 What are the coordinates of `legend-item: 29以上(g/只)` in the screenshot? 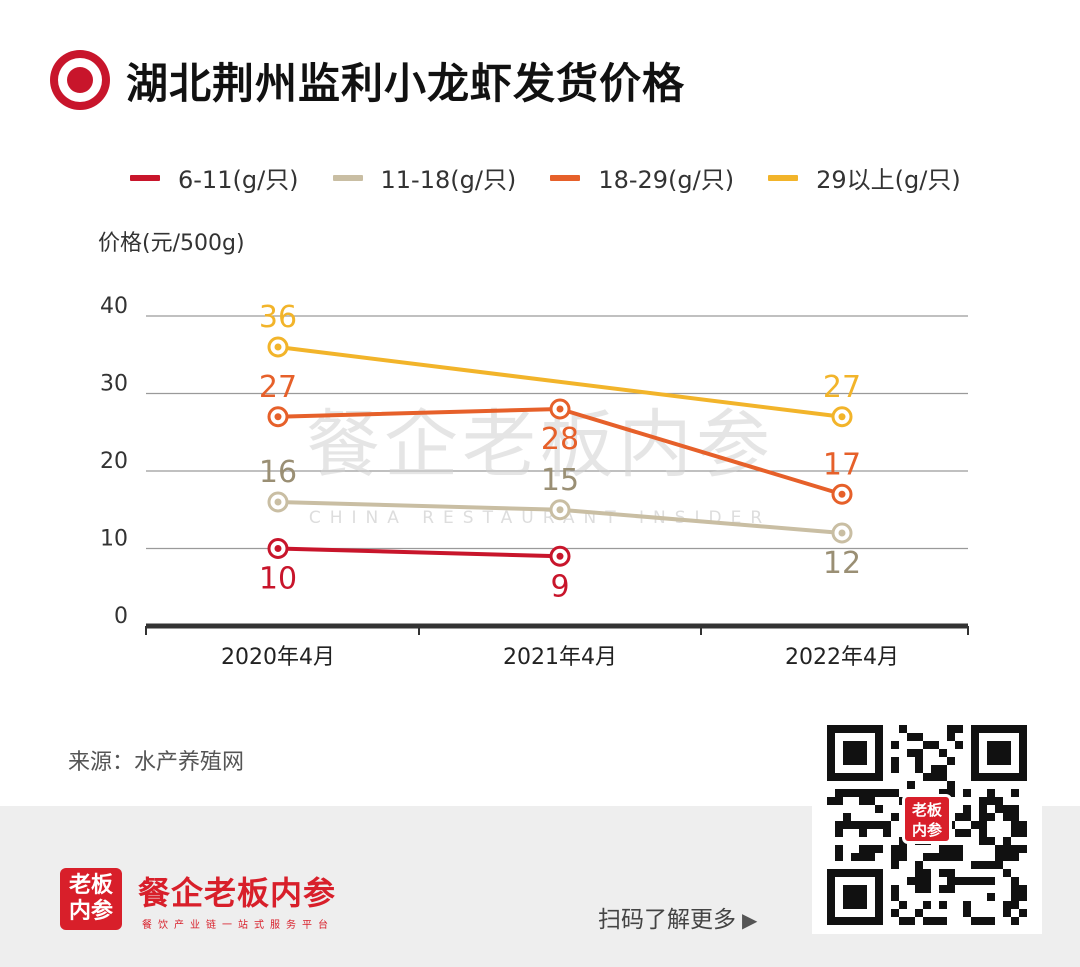 It's located at (864, 177).